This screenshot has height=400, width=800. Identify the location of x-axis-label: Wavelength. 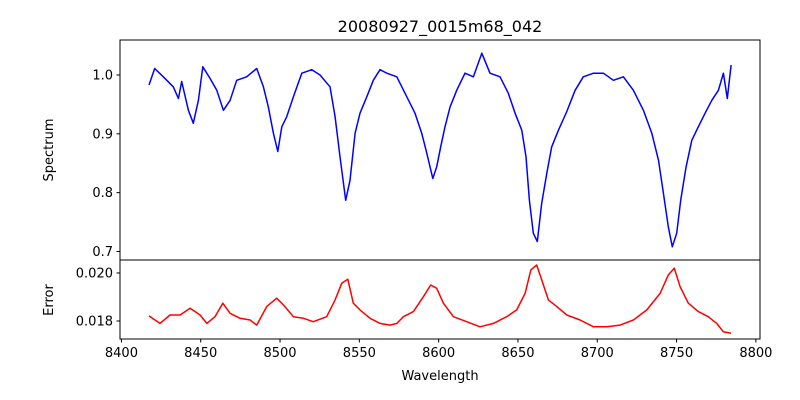
(439, 376).